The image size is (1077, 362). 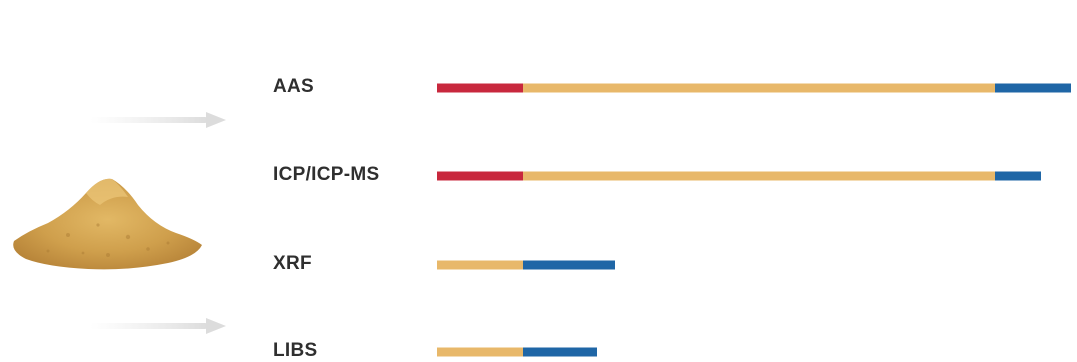 What do you see at coordinates (326, 174) in the screenshot?
I see `category-label: ICP/ICP-MS` at bounding box center [326, 174].